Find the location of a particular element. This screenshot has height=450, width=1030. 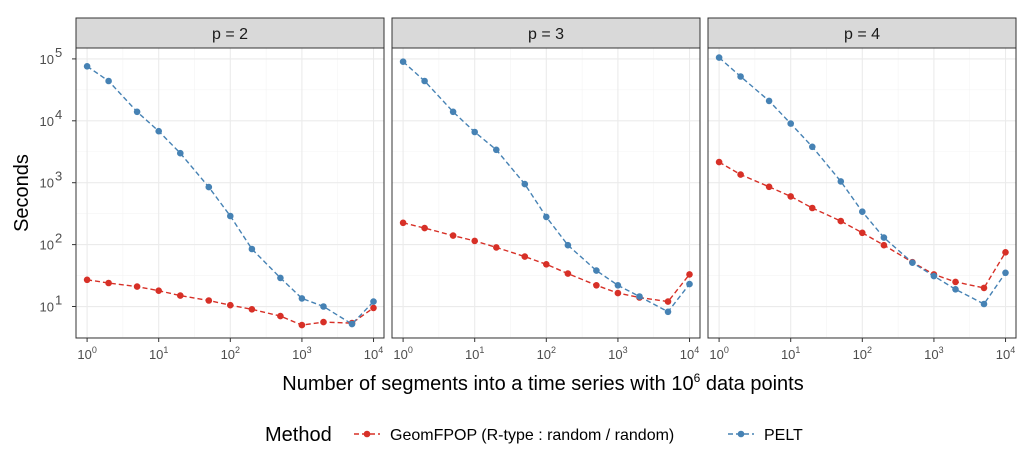

legend-entry-geomfpop: GeomFPOP (R-type : random / random) is located at coordinates (514, 435).